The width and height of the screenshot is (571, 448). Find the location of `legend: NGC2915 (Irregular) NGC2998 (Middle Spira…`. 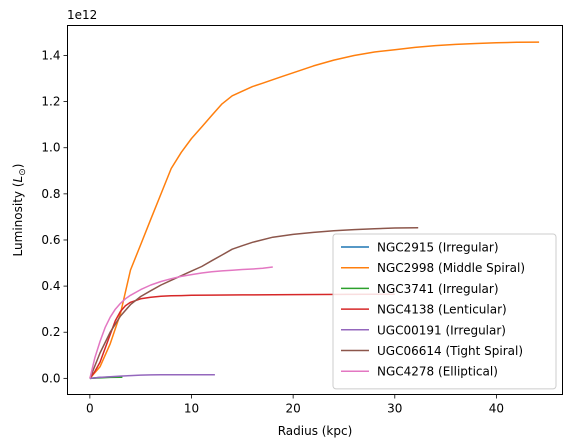

legend: NGC2915 (Irregular) NGC2998 (Middle Spira… is located at coordinates (444, 311).